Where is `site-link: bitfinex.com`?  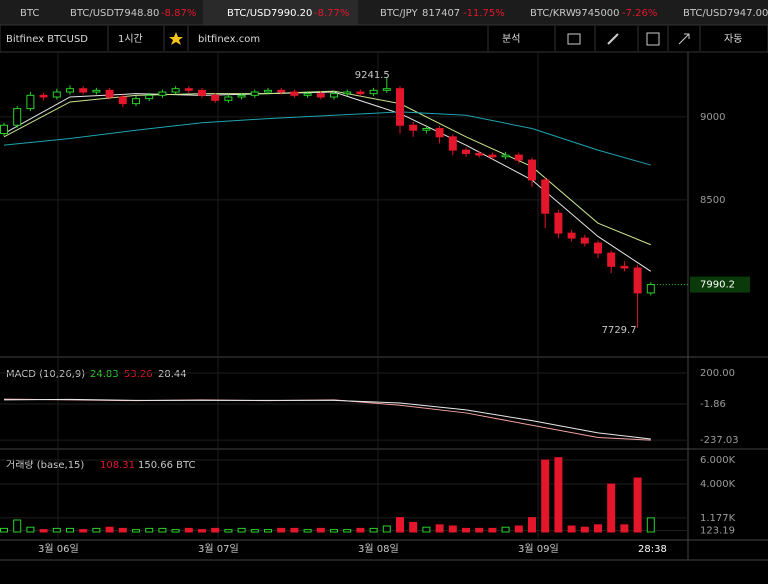 site-link: bitfinex.com is located at coordinates (229, 39).